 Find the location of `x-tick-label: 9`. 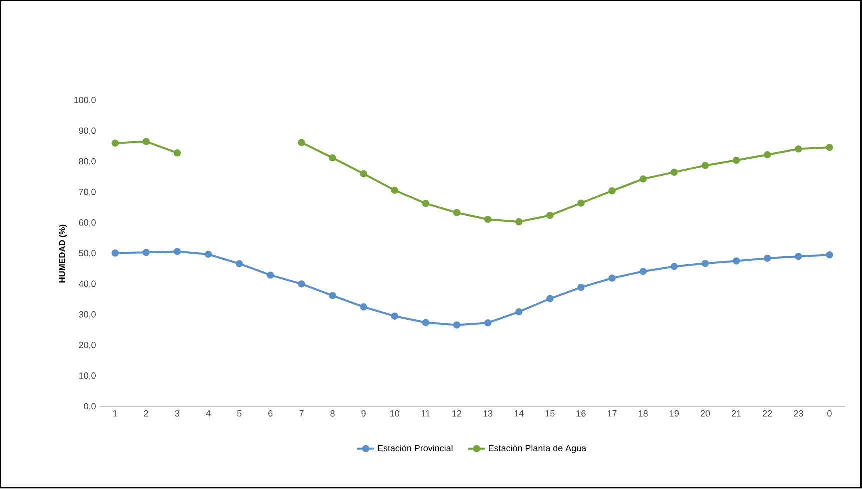

x-tick-label: 9 is located at coordinates (364, 413).